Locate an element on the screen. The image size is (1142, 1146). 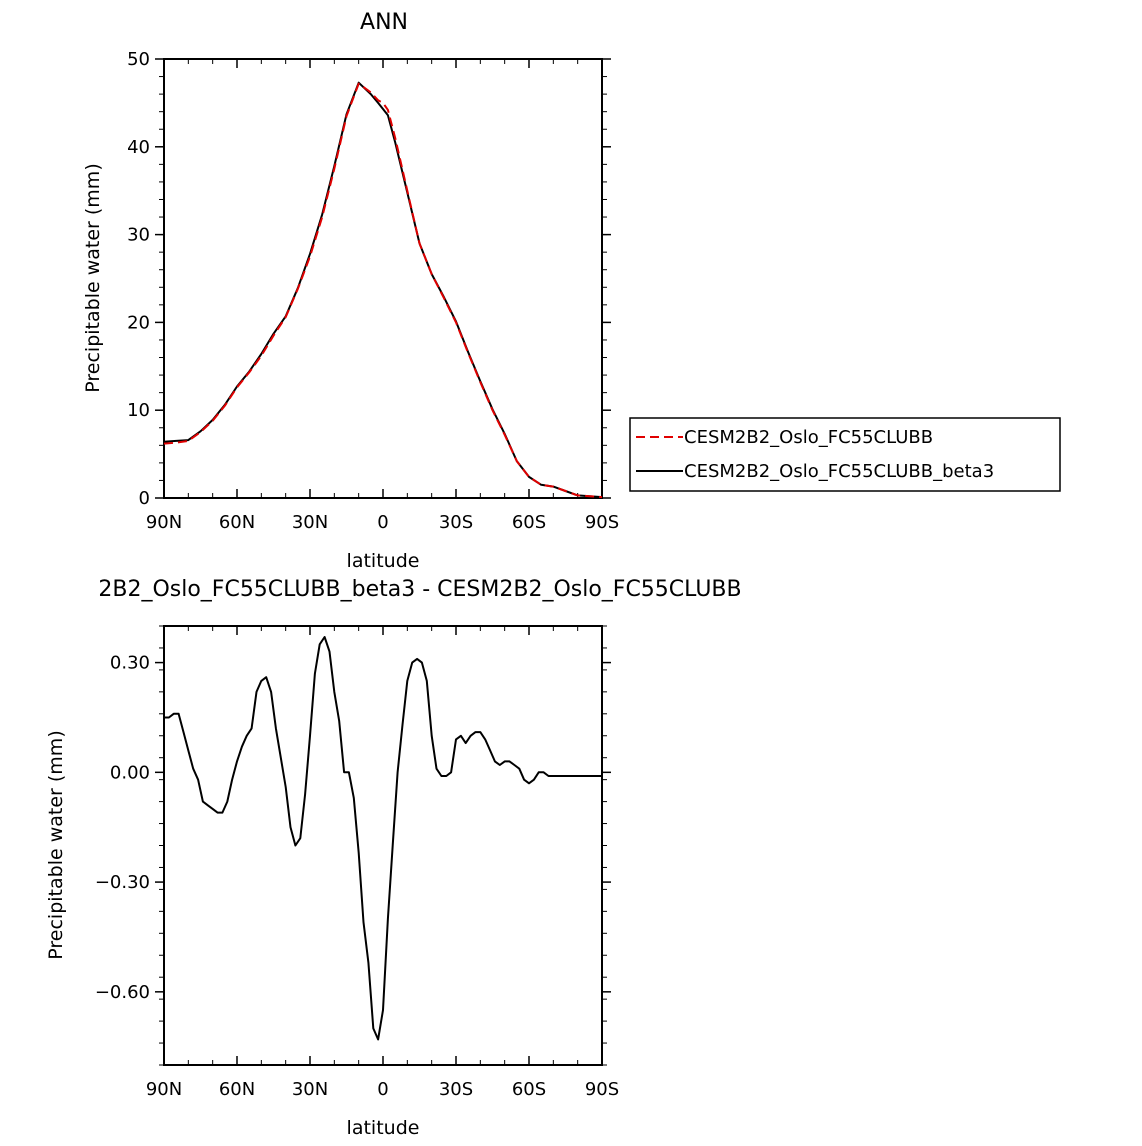
y-tick-label: −0.60 is located at coordinates (122, 992).